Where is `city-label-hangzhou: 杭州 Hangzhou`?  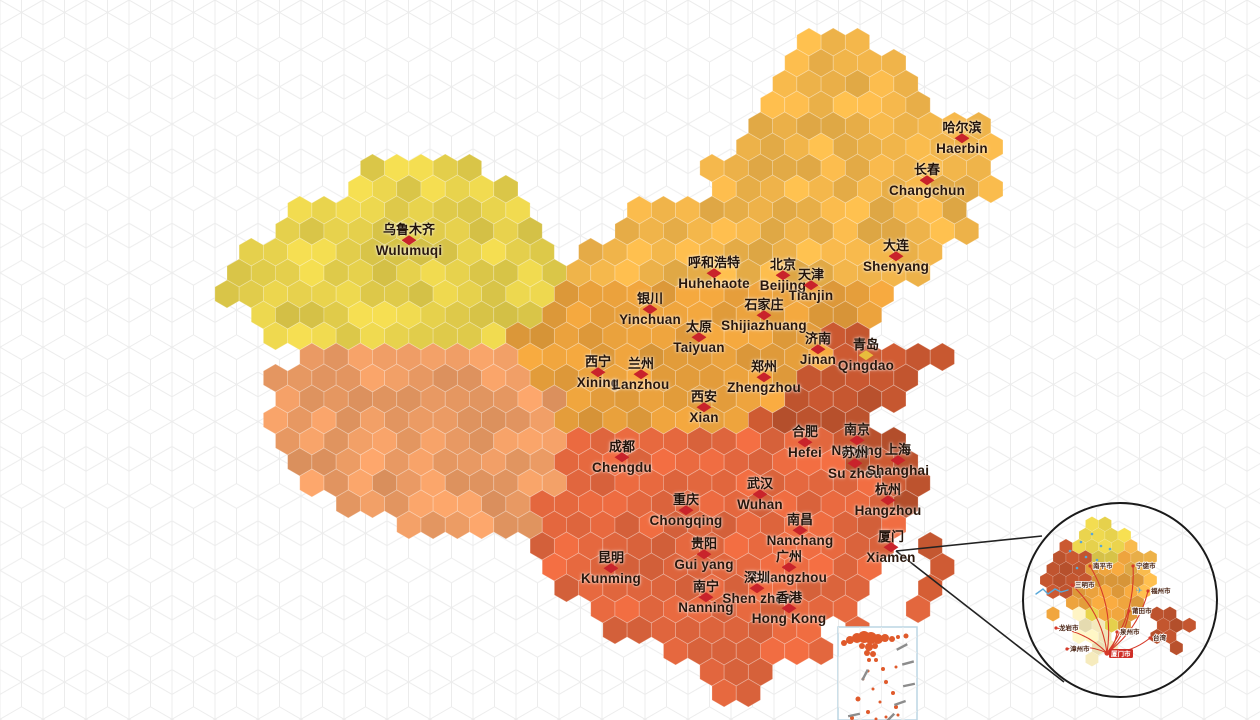
city-label-hangzhou: 杭州 Hangzhou is located at coordinates (888, 501).